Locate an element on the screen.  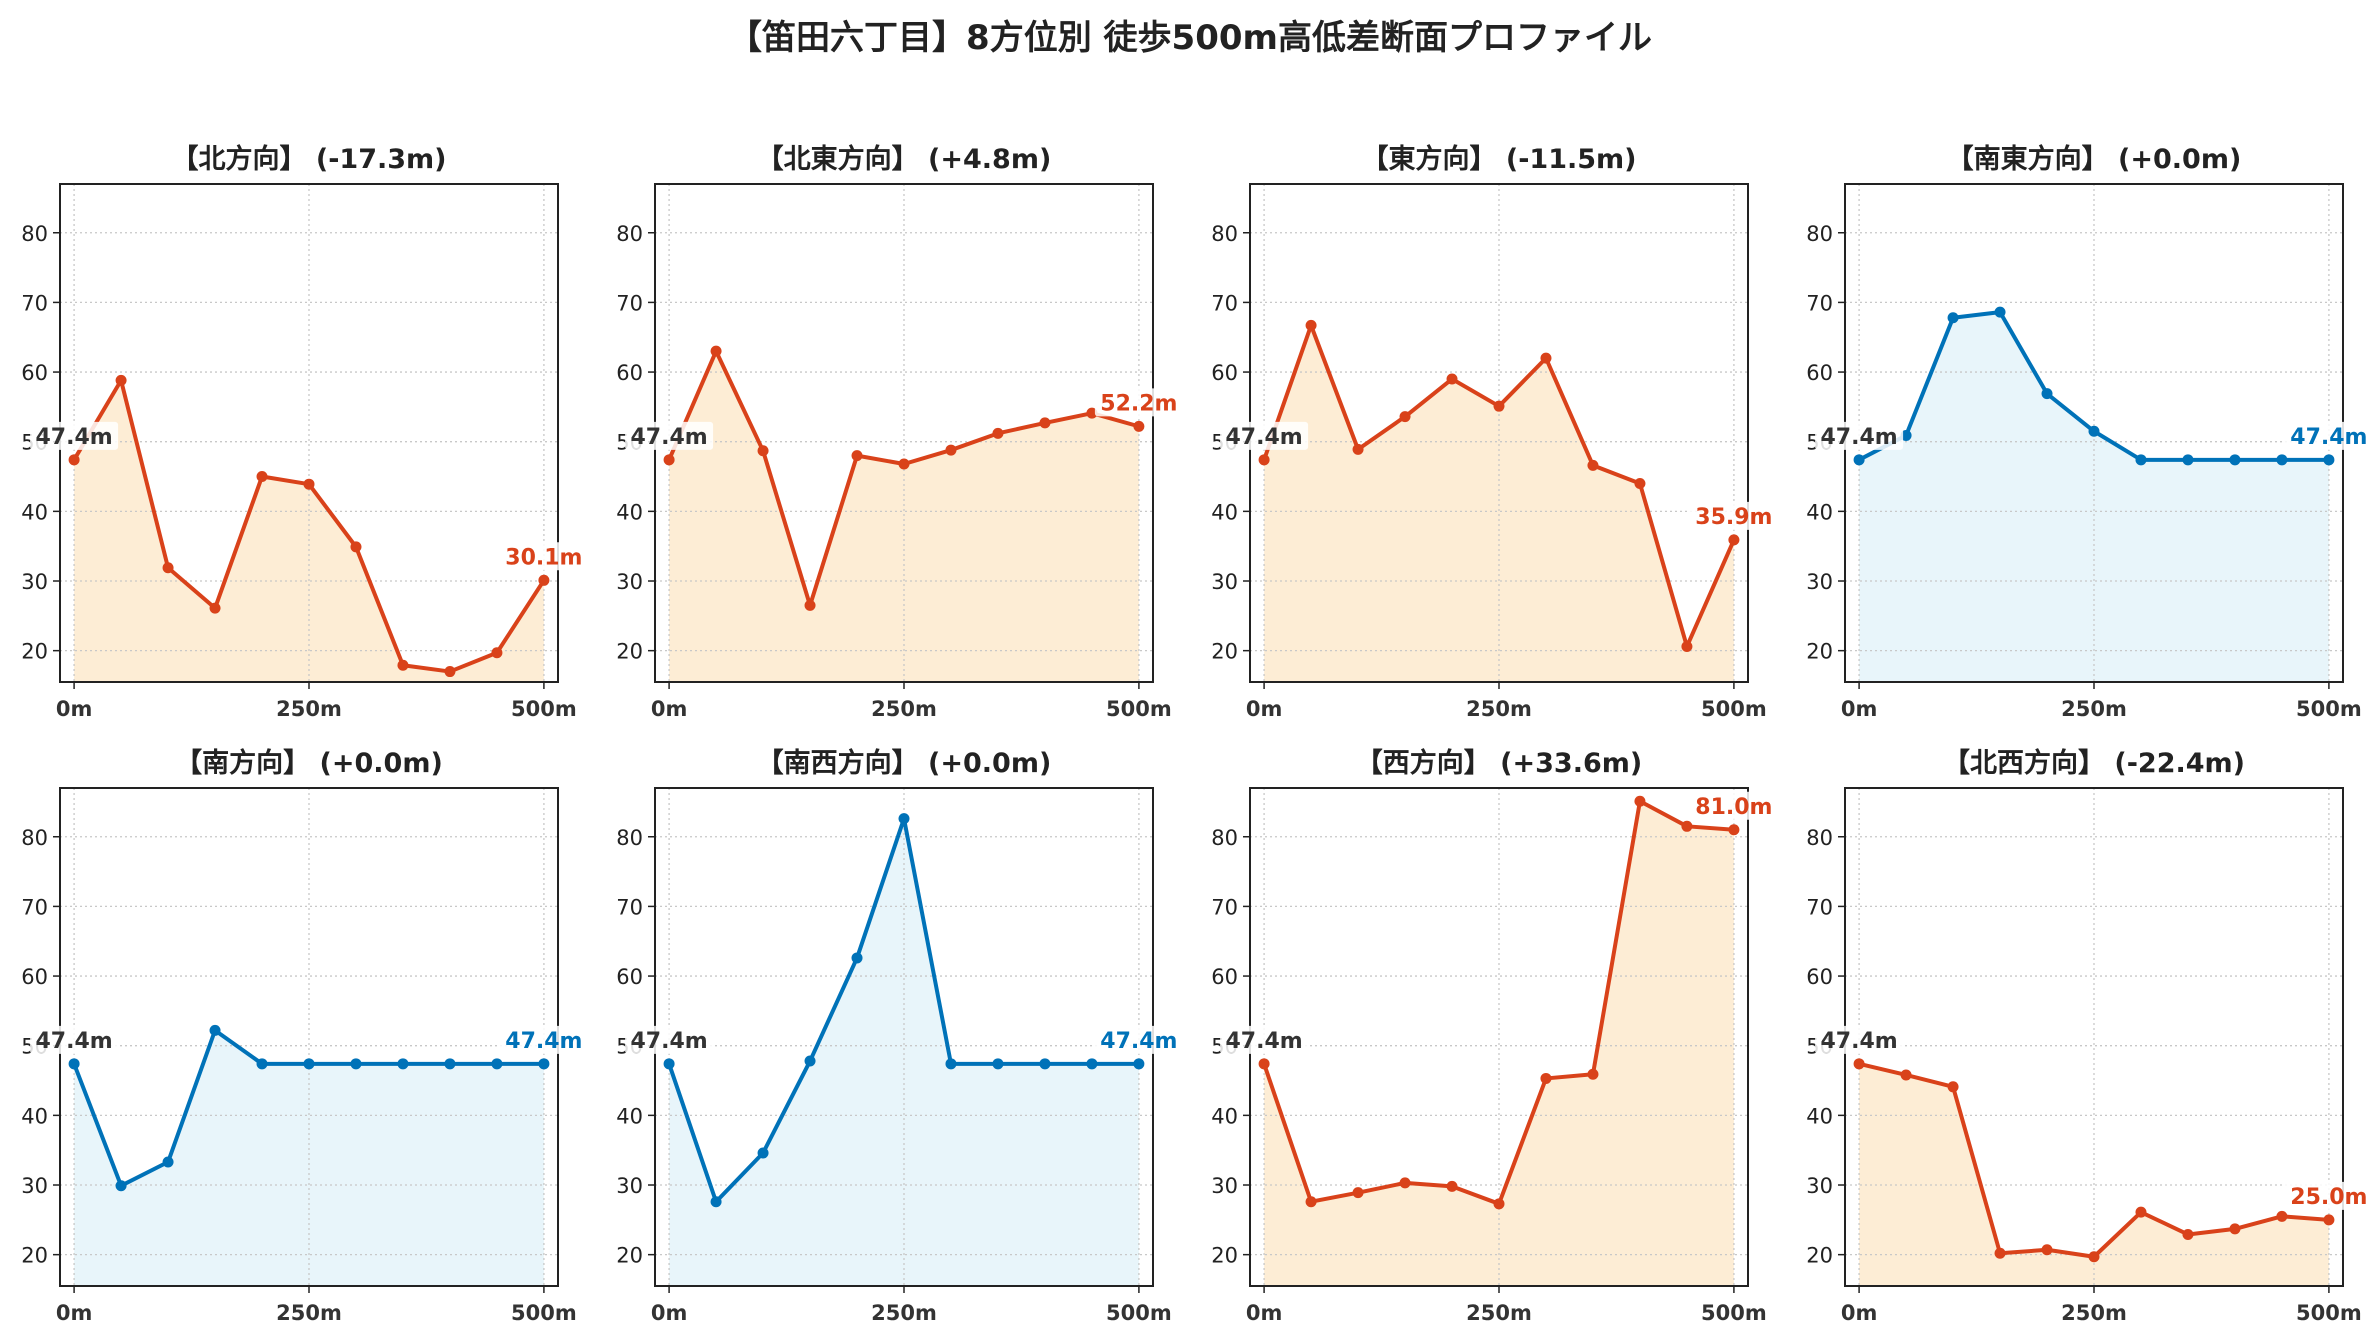
chart-title: 【東方向】 (-11.5m) is located at coordinates (1498, 159).